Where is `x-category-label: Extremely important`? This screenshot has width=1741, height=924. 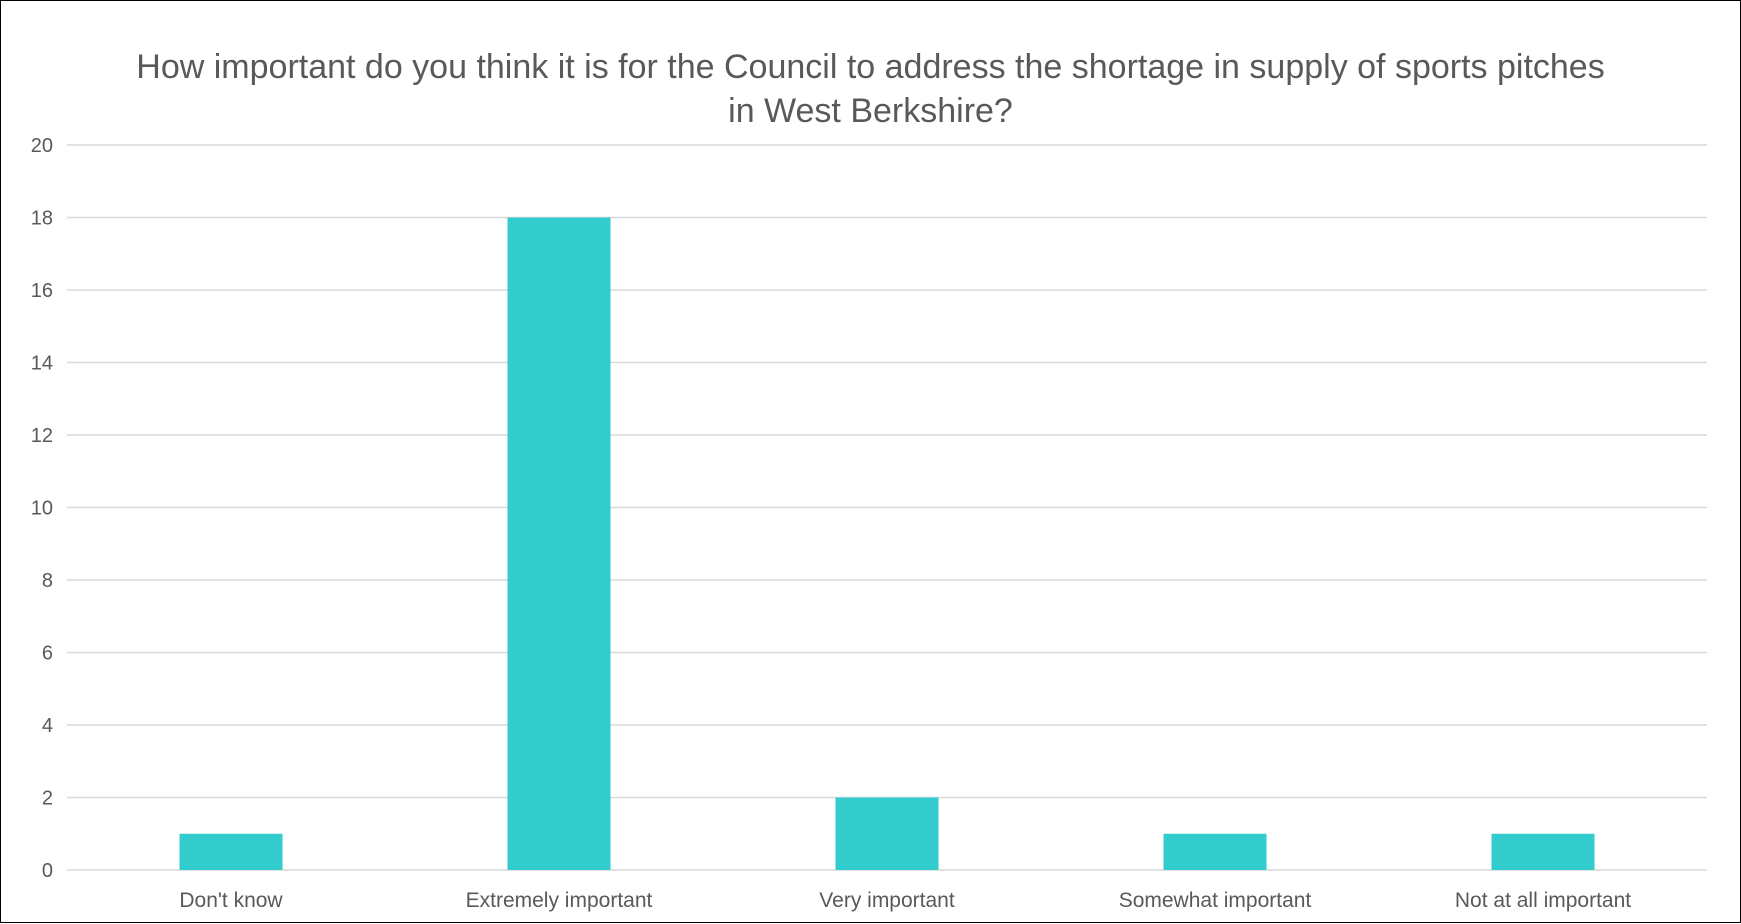 x-category-label: Extremely important is located at coordinates (559, 900).